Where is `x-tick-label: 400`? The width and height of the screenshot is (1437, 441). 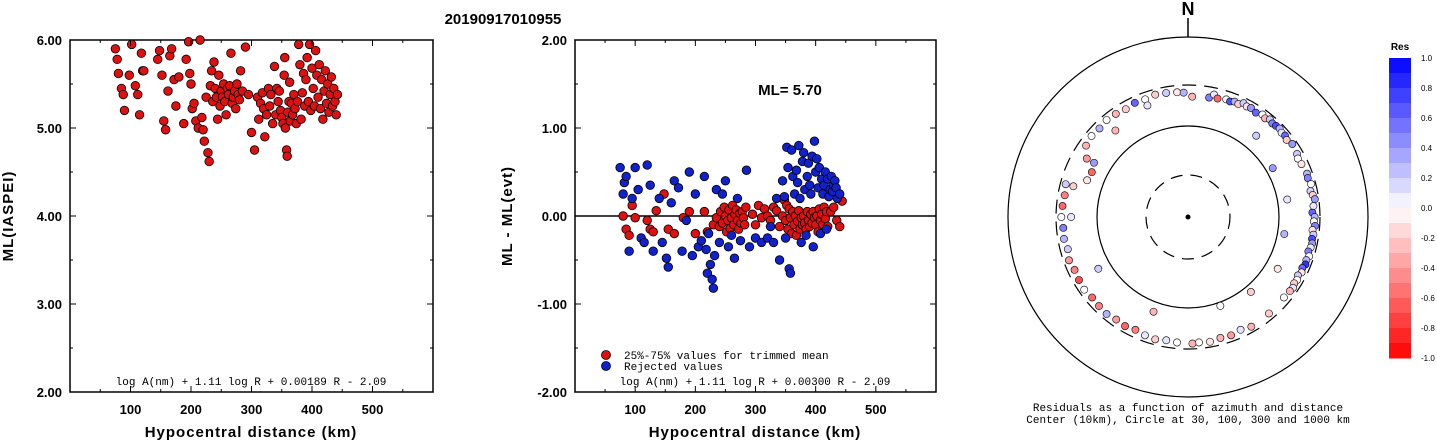
x-tick-label: 400 is located at coordinates (312, 409).